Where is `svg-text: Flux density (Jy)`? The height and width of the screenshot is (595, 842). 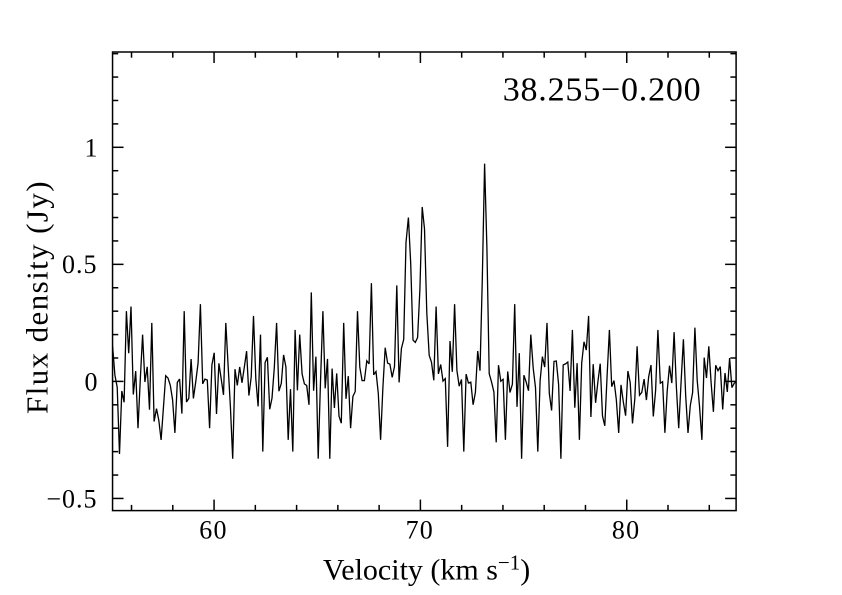 svg-text: Flux density (Jy) is located at coordinates (37, 297).